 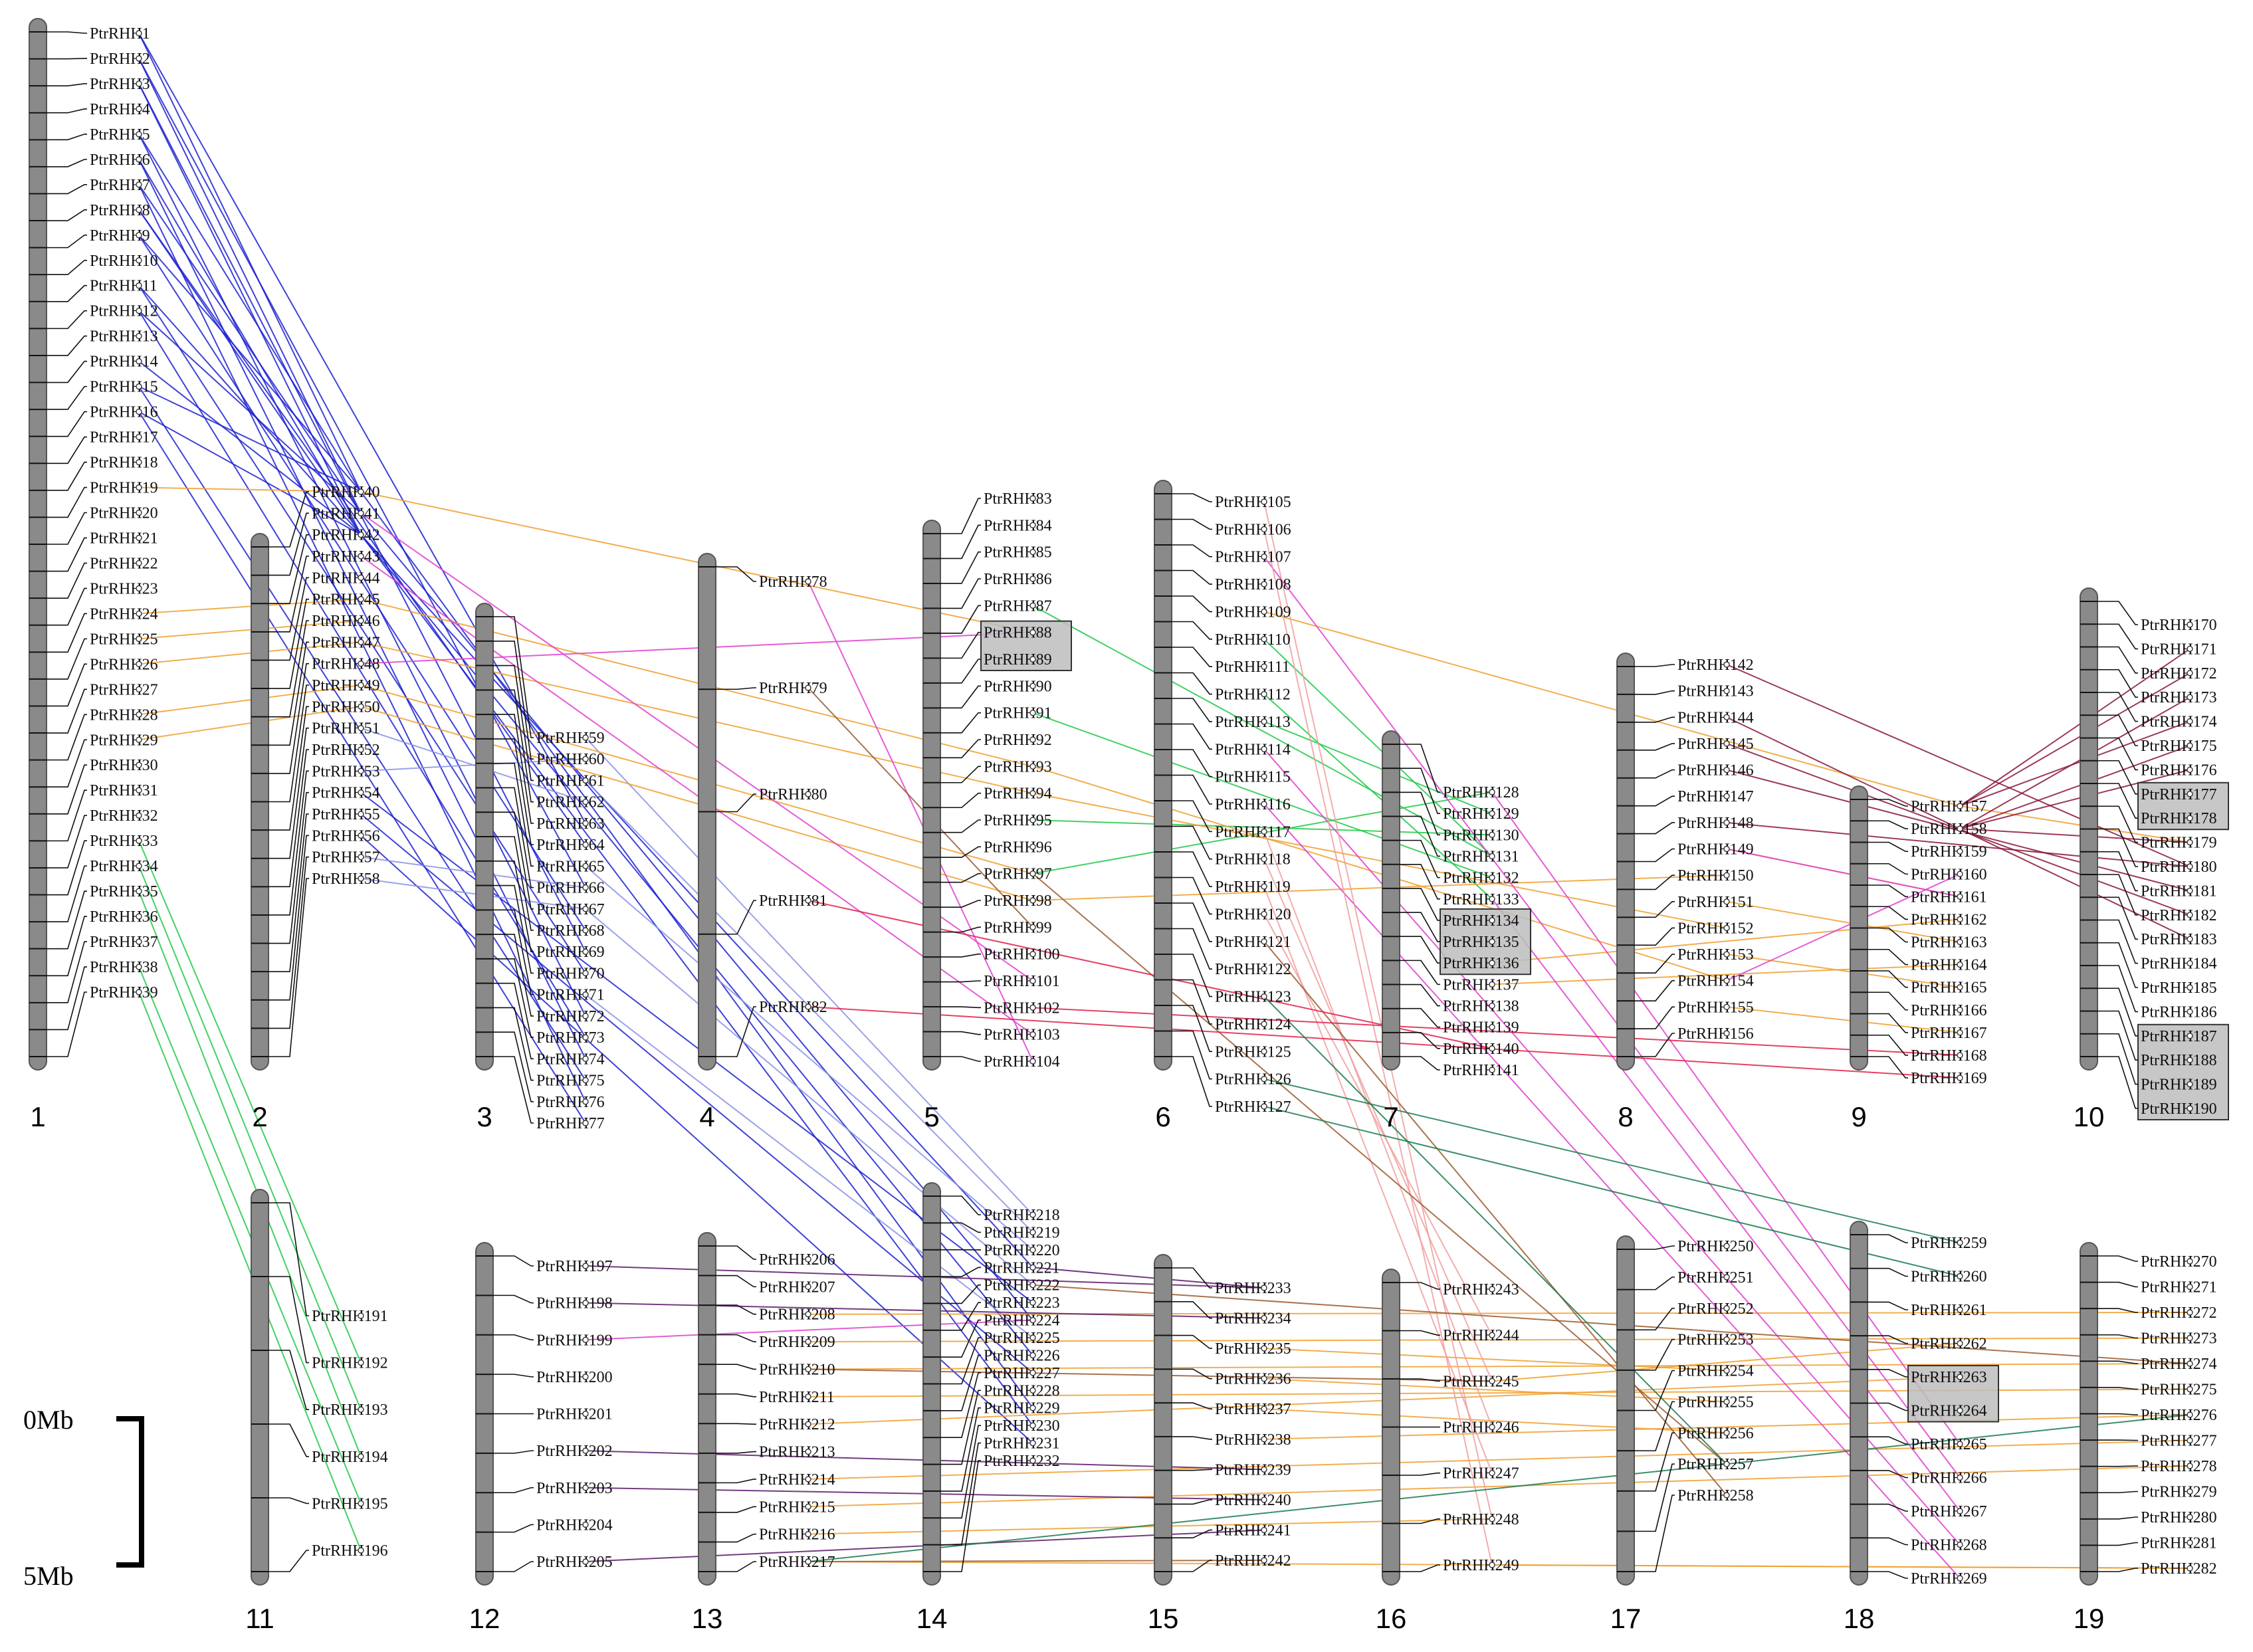 I want to click on gene-label: PtrRHH122, so click(x=1253, y=969).